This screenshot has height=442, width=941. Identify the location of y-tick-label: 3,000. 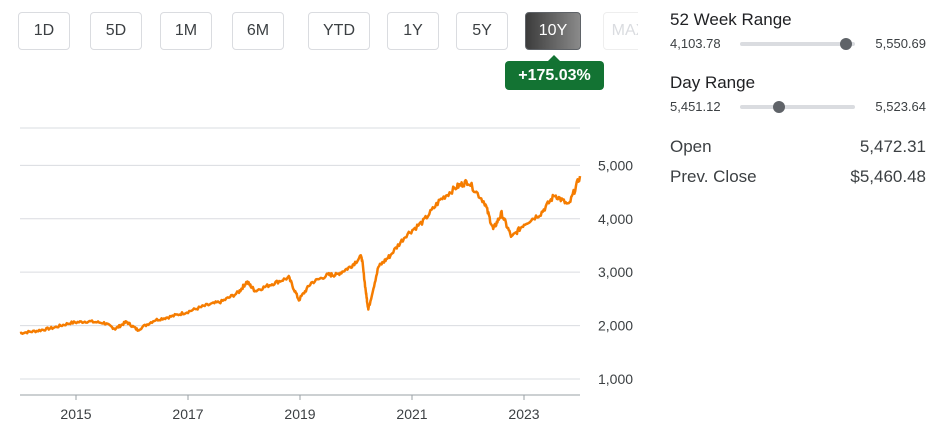
(615, 272).